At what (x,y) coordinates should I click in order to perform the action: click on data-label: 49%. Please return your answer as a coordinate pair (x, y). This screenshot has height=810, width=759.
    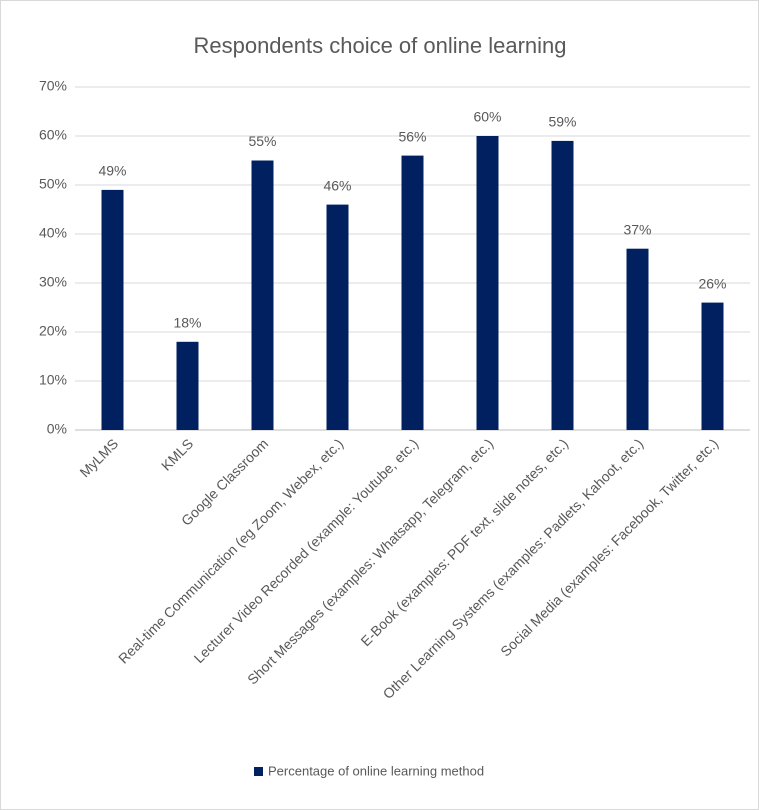
    Looking at the image, I should click on (112, 171).